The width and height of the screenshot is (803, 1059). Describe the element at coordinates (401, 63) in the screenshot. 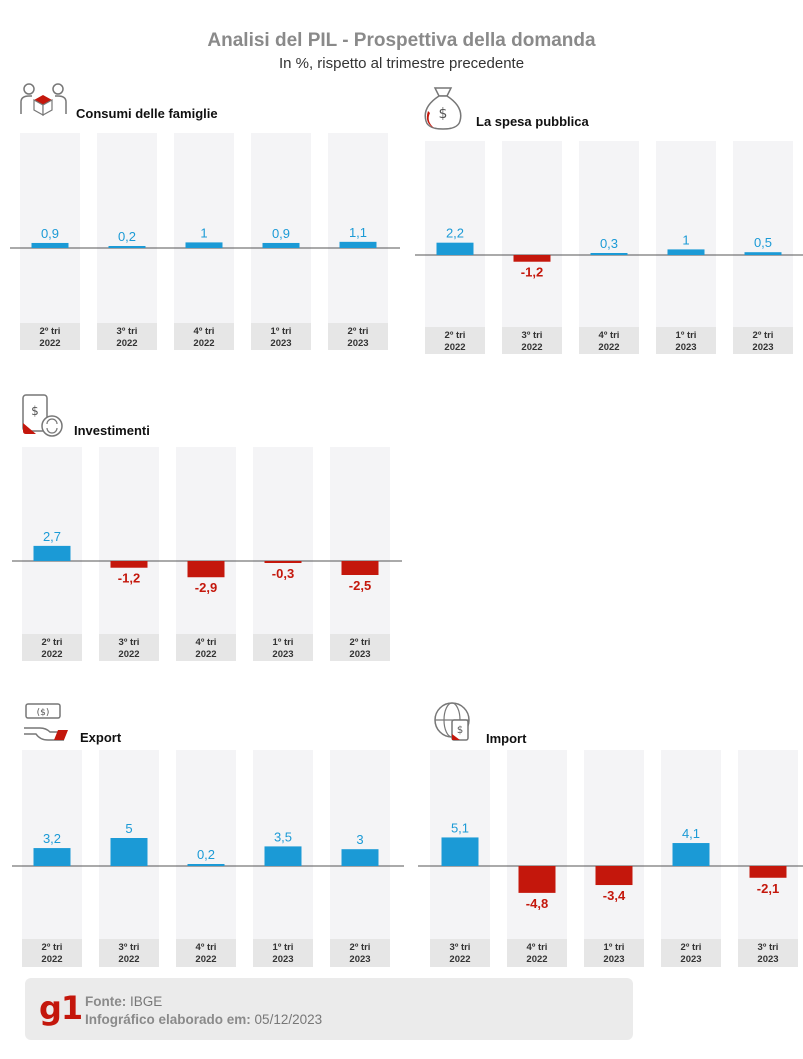

I see `page-subtitle: In %, rispetto al trimestre precedente` at that location.